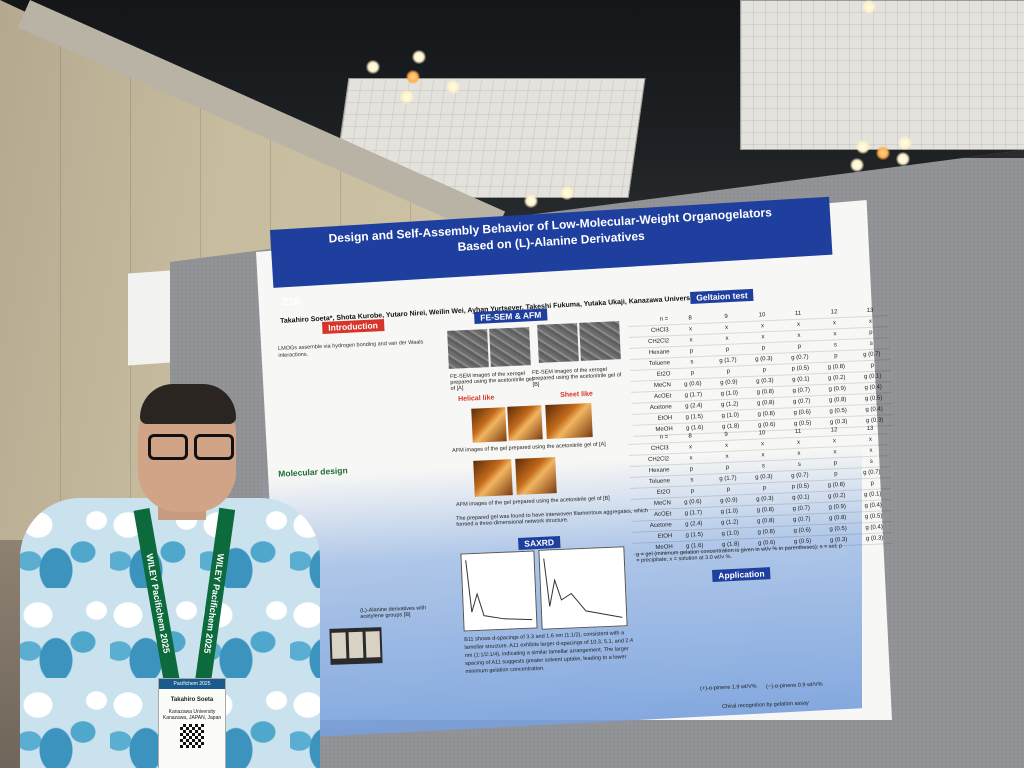 This screenshot has width=1024, height=768. What do you see at coordinates (499, 590) in the screenshot?
I see `saxrd-curve-a` at bounding box center [499, 590].